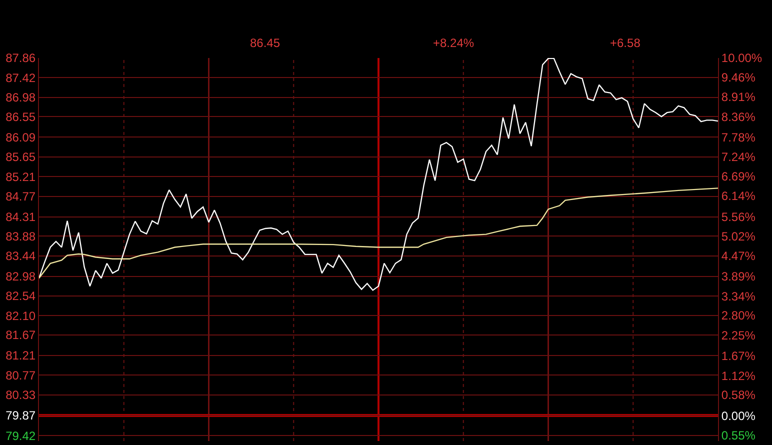 This screenshot has height=445, width=772. What do you see at coordinates (738, 415) in the screenshot?
I see `y2-tick-label: 0.00%` at bounding box center [738, 415].